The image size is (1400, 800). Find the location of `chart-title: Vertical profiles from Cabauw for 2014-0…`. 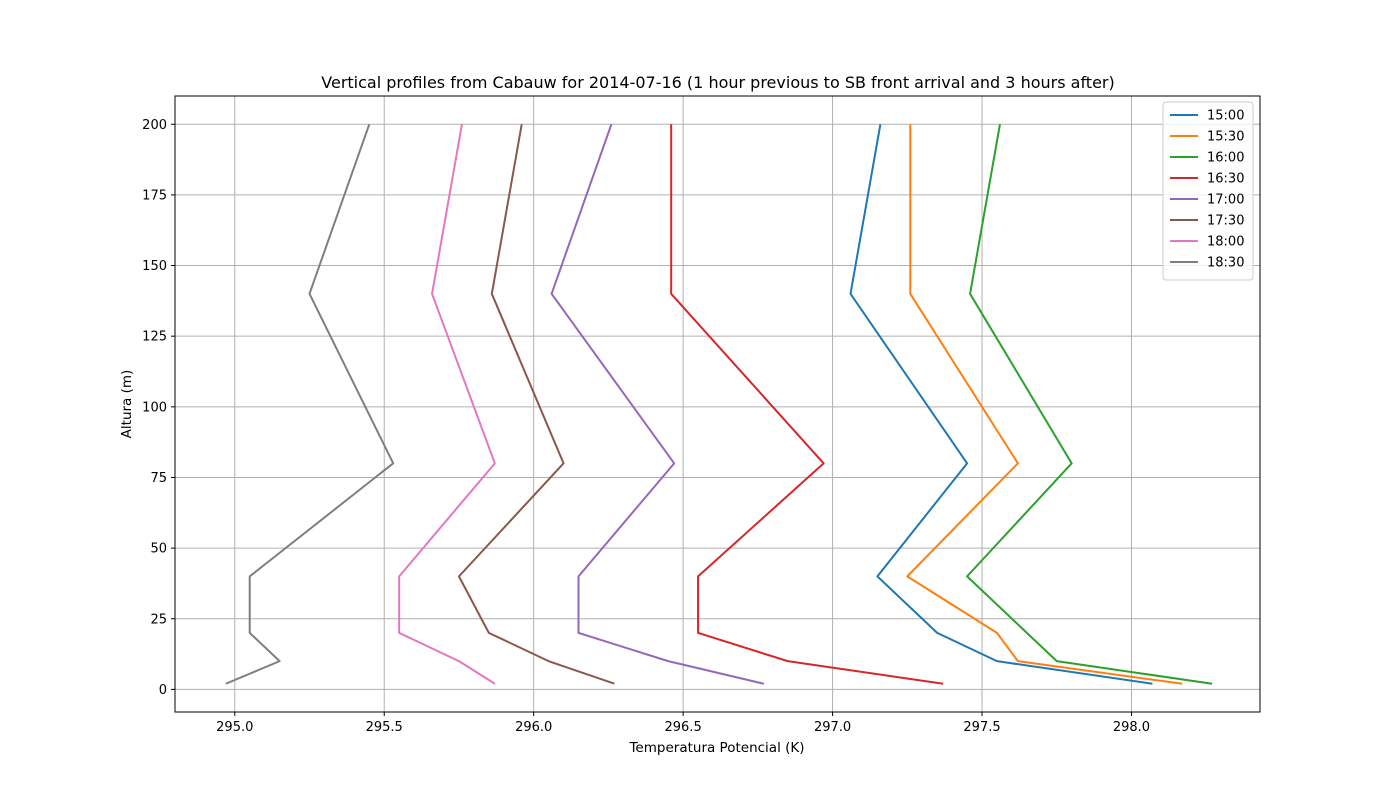

chart-title: Vertical profiles from Cabauw for 2014-0… is located at coordinates (717, 82).